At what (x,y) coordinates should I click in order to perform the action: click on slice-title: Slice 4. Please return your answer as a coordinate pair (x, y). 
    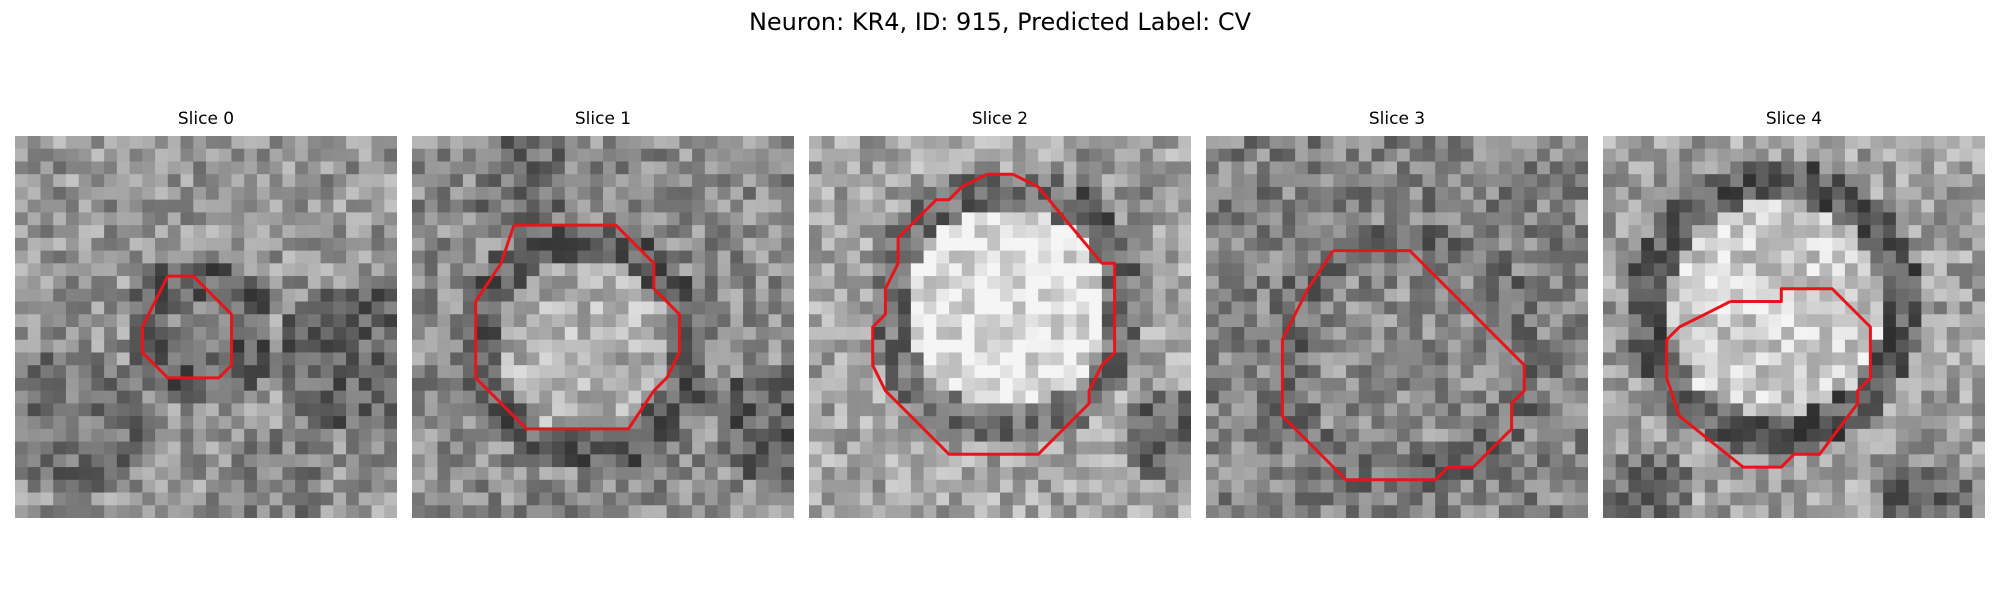
    Looking at the image, I should click on (1794, 119).